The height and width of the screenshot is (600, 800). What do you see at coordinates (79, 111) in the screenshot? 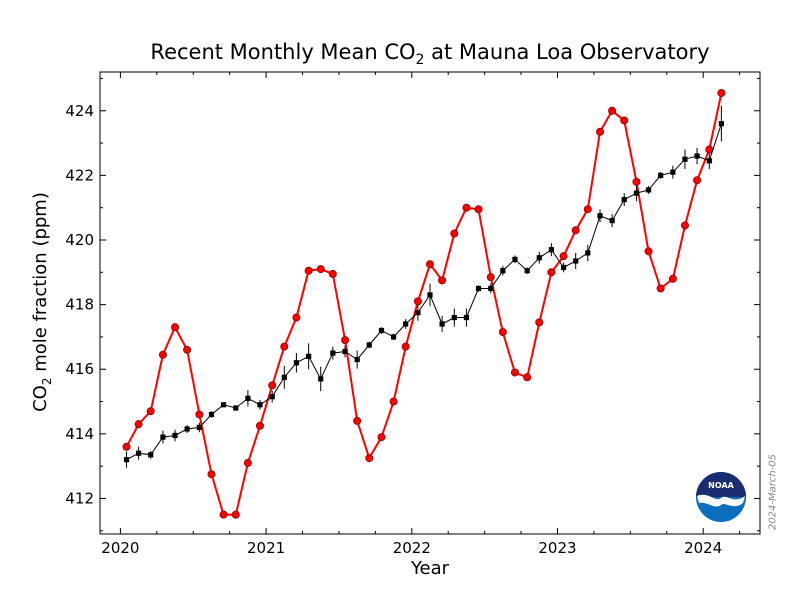
I see `y-tick-label: 424` at bounding box center [79, 111].